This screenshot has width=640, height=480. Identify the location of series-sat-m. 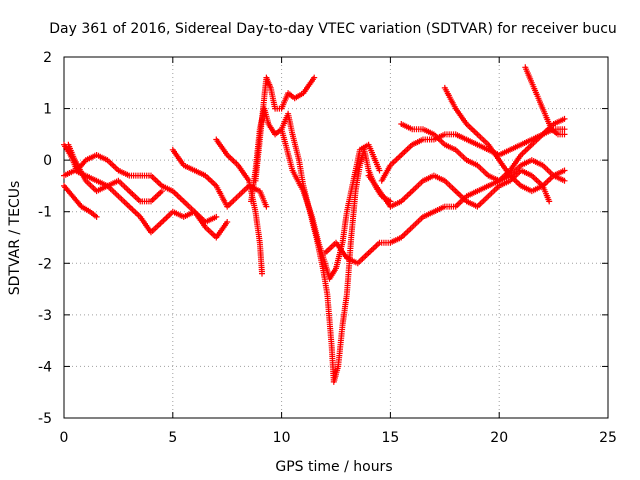
(473, 149).